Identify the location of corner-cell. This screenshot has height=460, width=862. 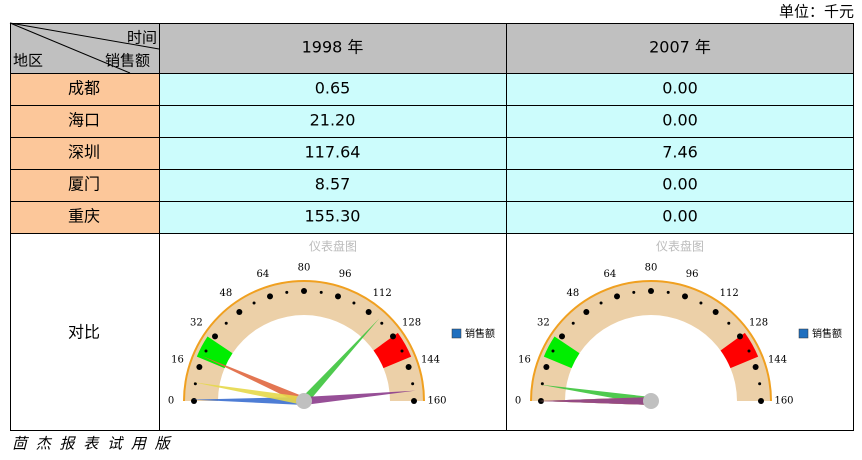
(84, 48).